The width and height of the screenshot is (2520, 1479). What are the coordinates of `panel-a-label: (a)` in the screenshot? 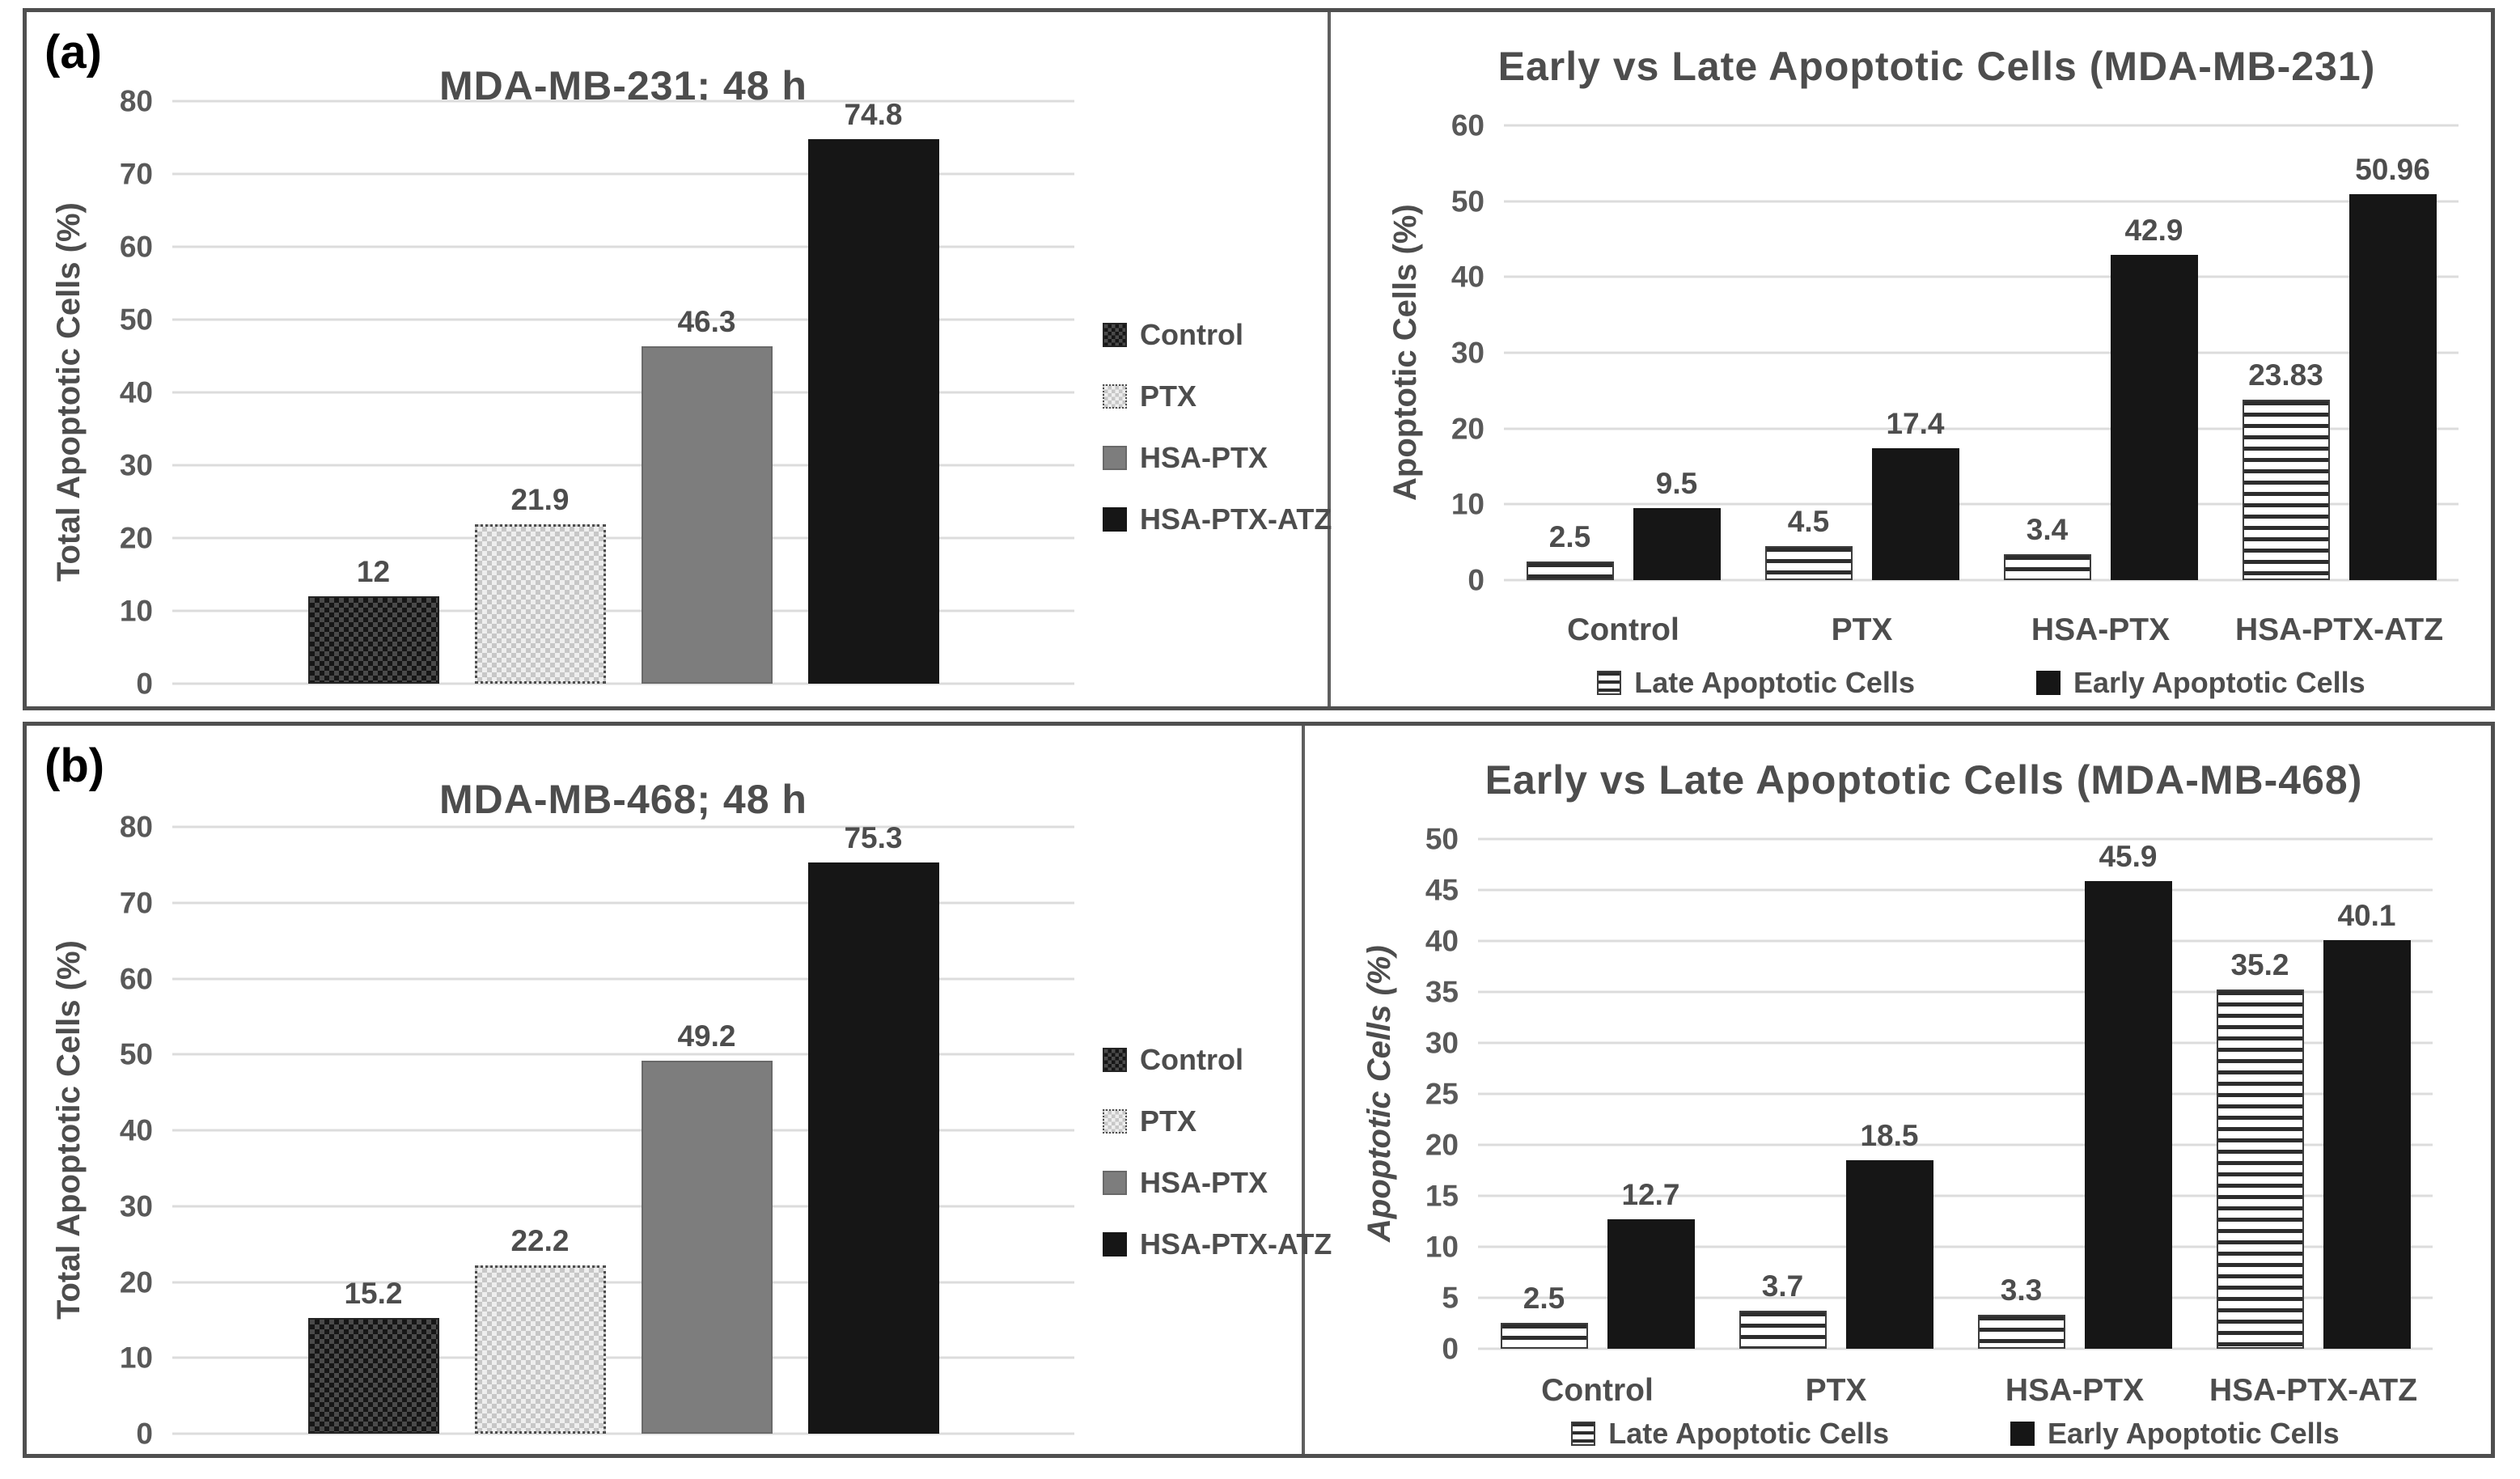 It's located at (73, 52).